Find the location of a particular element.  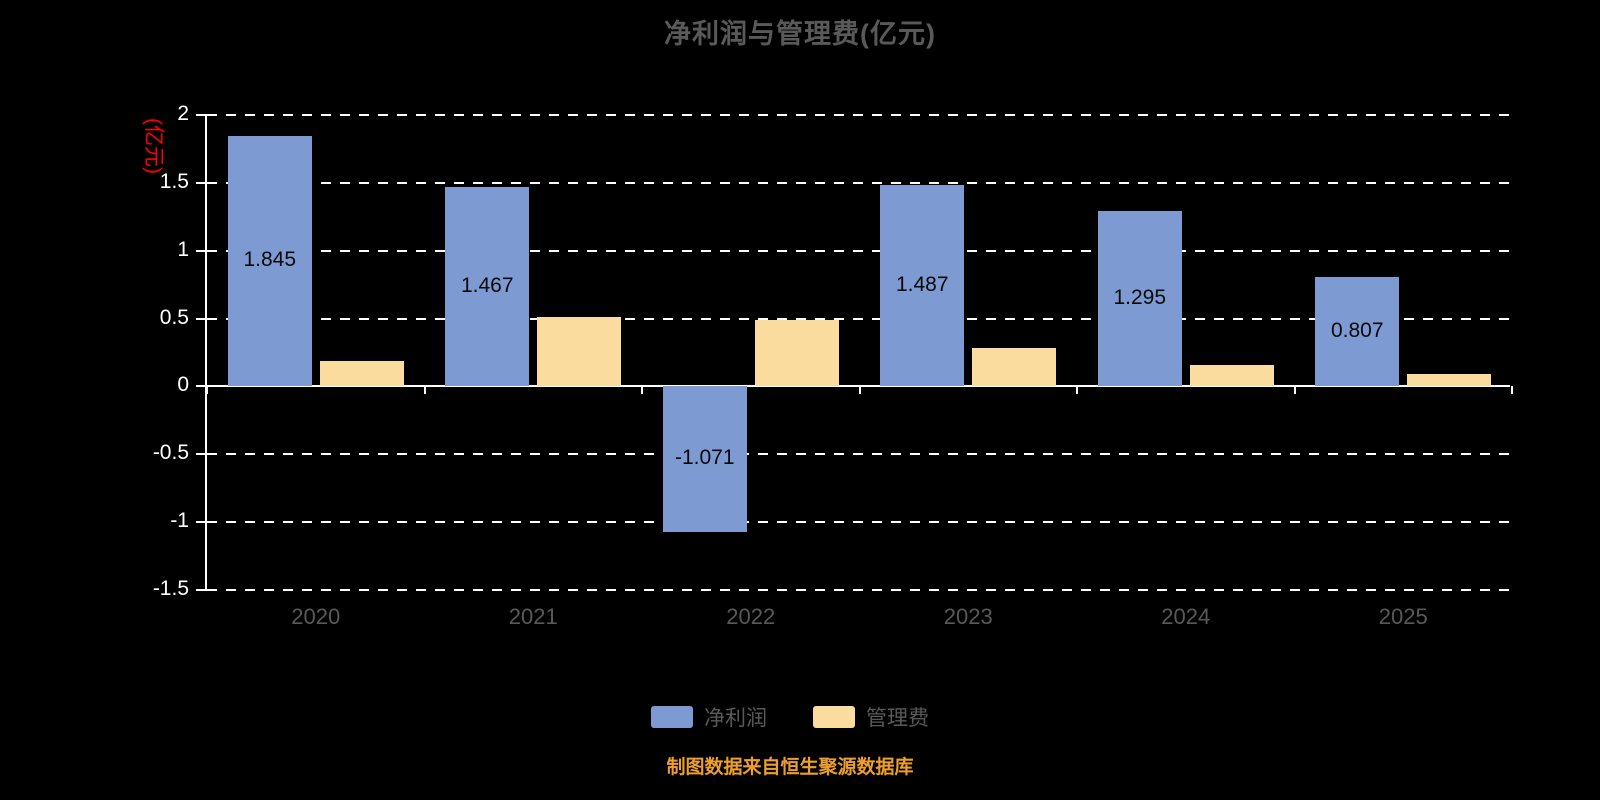

bar-管理费-2023 is located at coordinates (1014, 367).